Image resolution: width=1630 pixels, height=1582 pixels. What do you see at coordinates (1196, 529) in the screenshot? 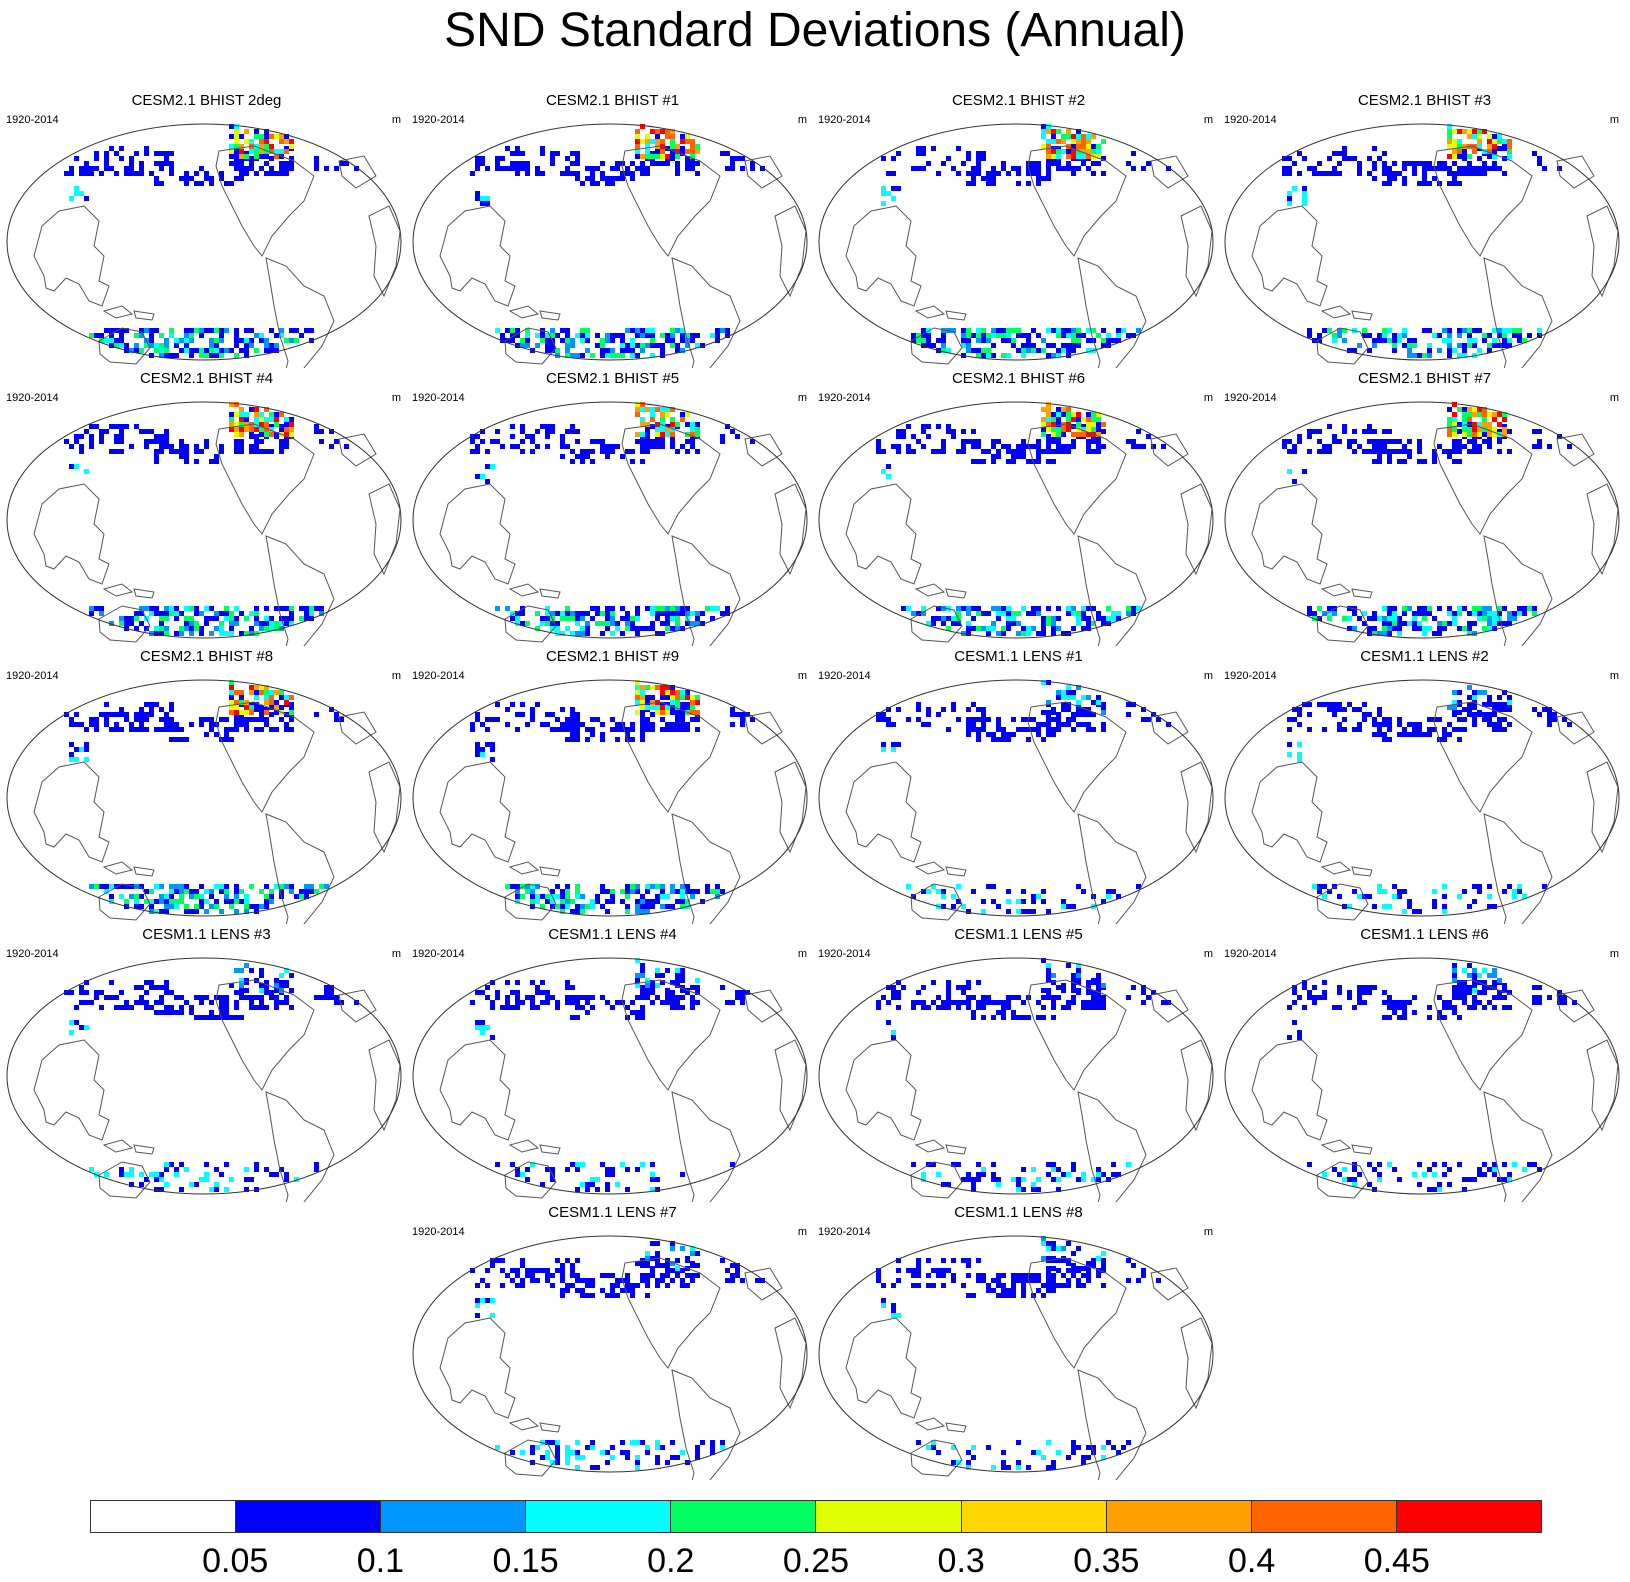
I see `coastline` at bounding box center [1196, 529].